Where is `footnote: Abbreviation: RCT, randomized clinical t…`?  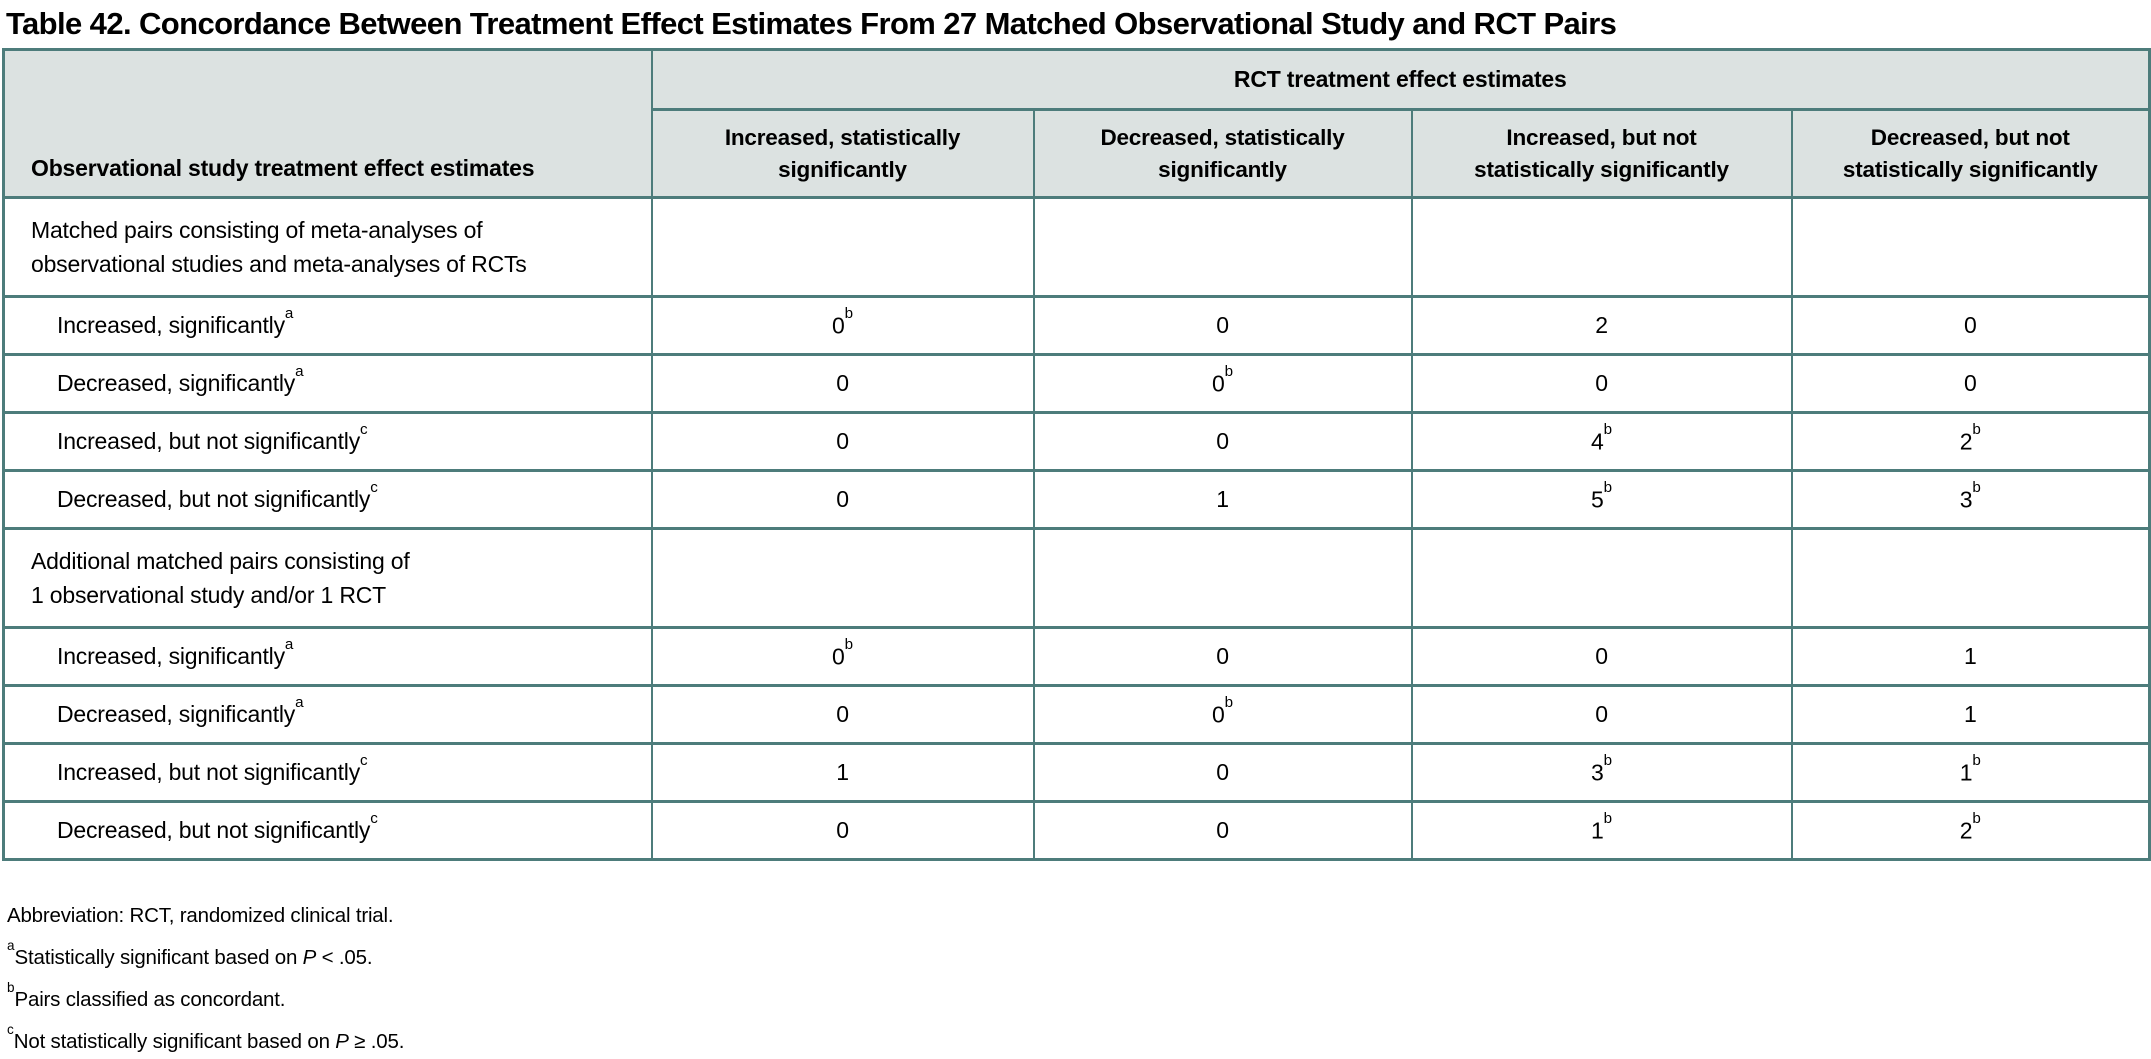 footnote: Abbreviation: RCT, randomized clinical t… is located at coordinates (200, 915).